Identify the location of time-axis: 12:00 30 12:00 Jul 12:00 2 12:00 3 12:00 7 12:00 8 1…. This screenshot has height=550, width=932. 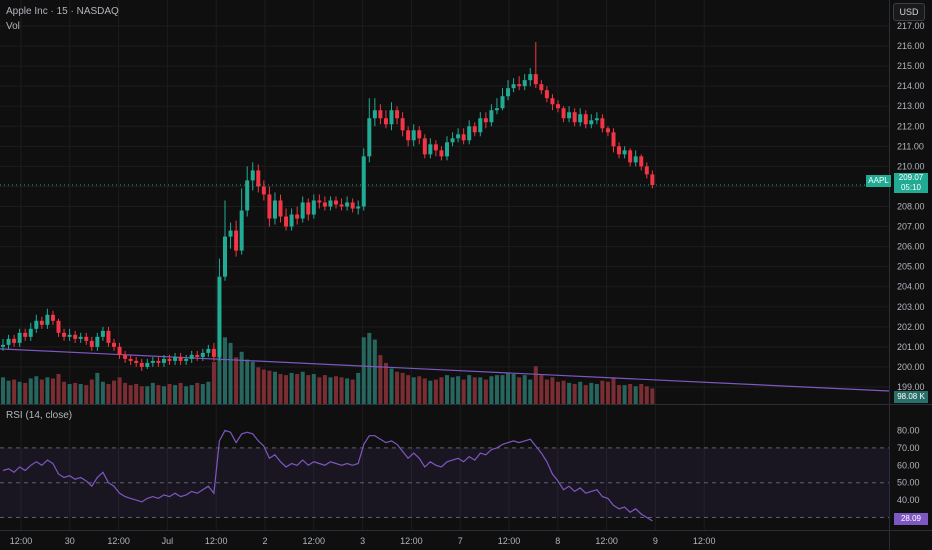
(363, 541).